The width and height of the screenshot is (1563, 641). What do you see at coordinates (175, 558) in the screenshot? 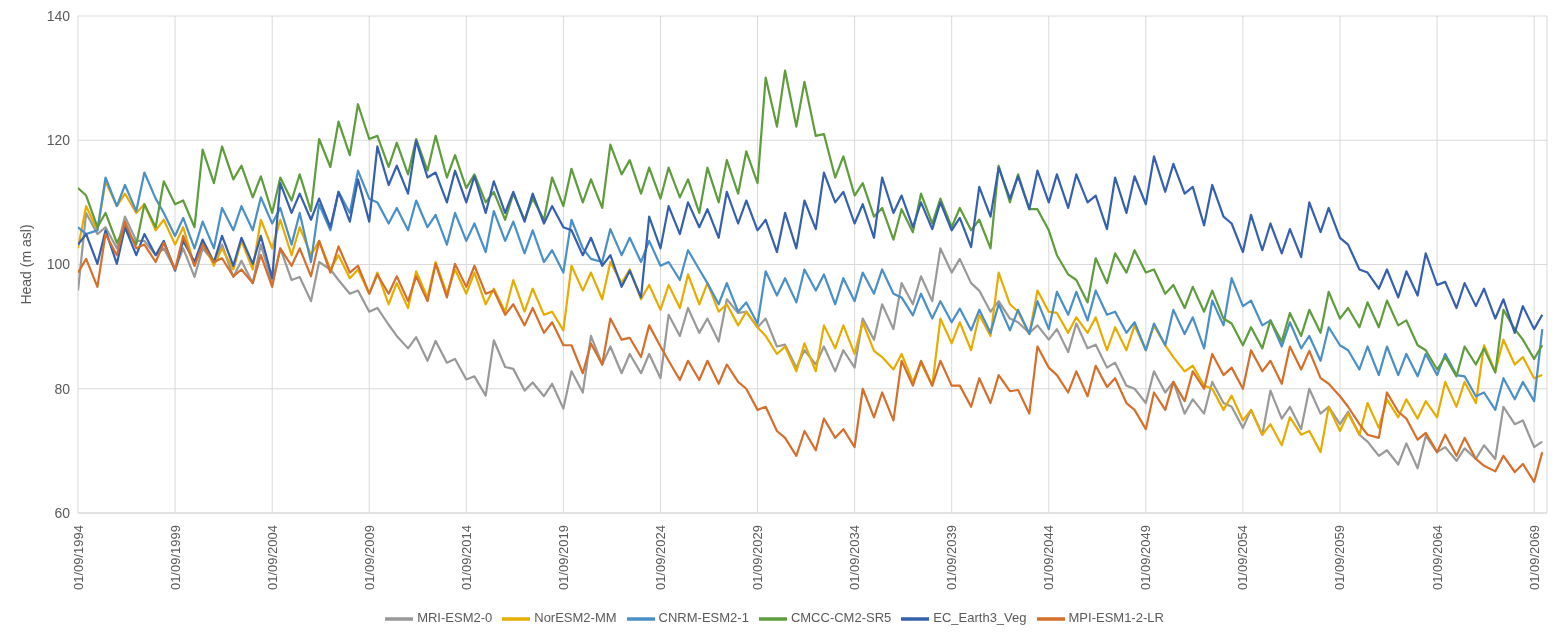
I see `x-tick-label: 01/09/1999` at bounding box center [175, 558].